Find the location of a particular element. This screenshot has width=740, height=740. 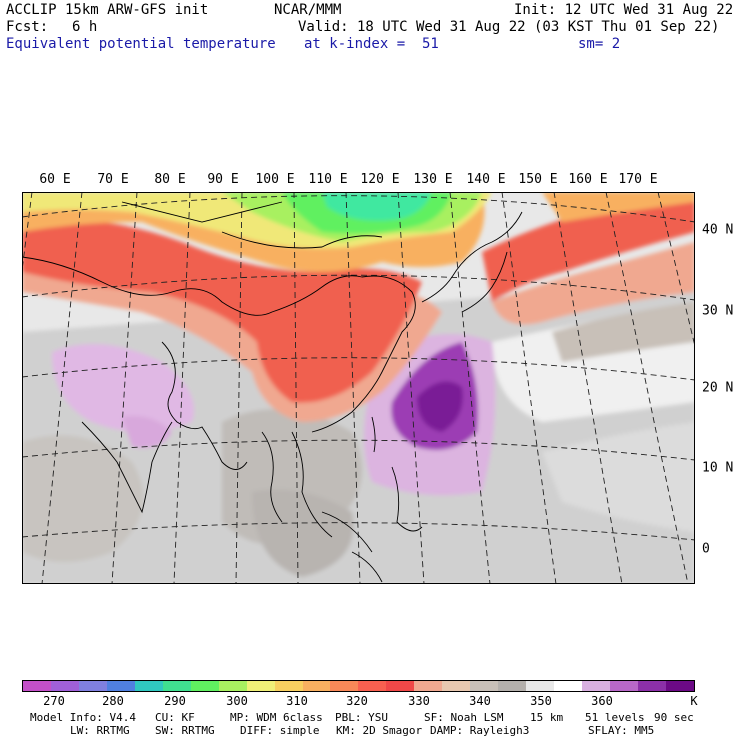

footer-pbl: PBL: YSU is located at coordinates (361, 717).